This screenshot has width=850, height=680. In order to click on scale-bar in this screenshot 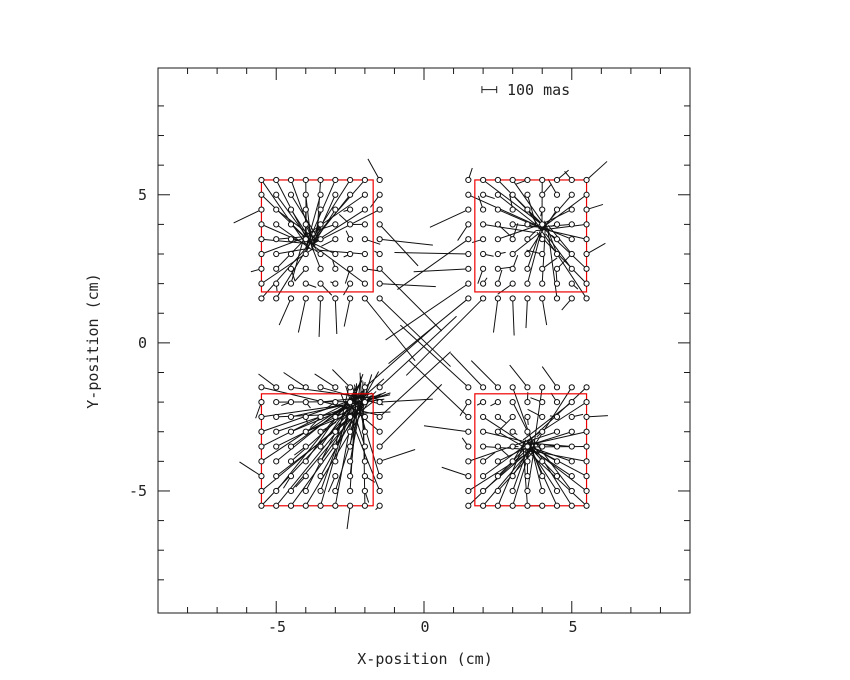, I will do `click(489, 90)`.